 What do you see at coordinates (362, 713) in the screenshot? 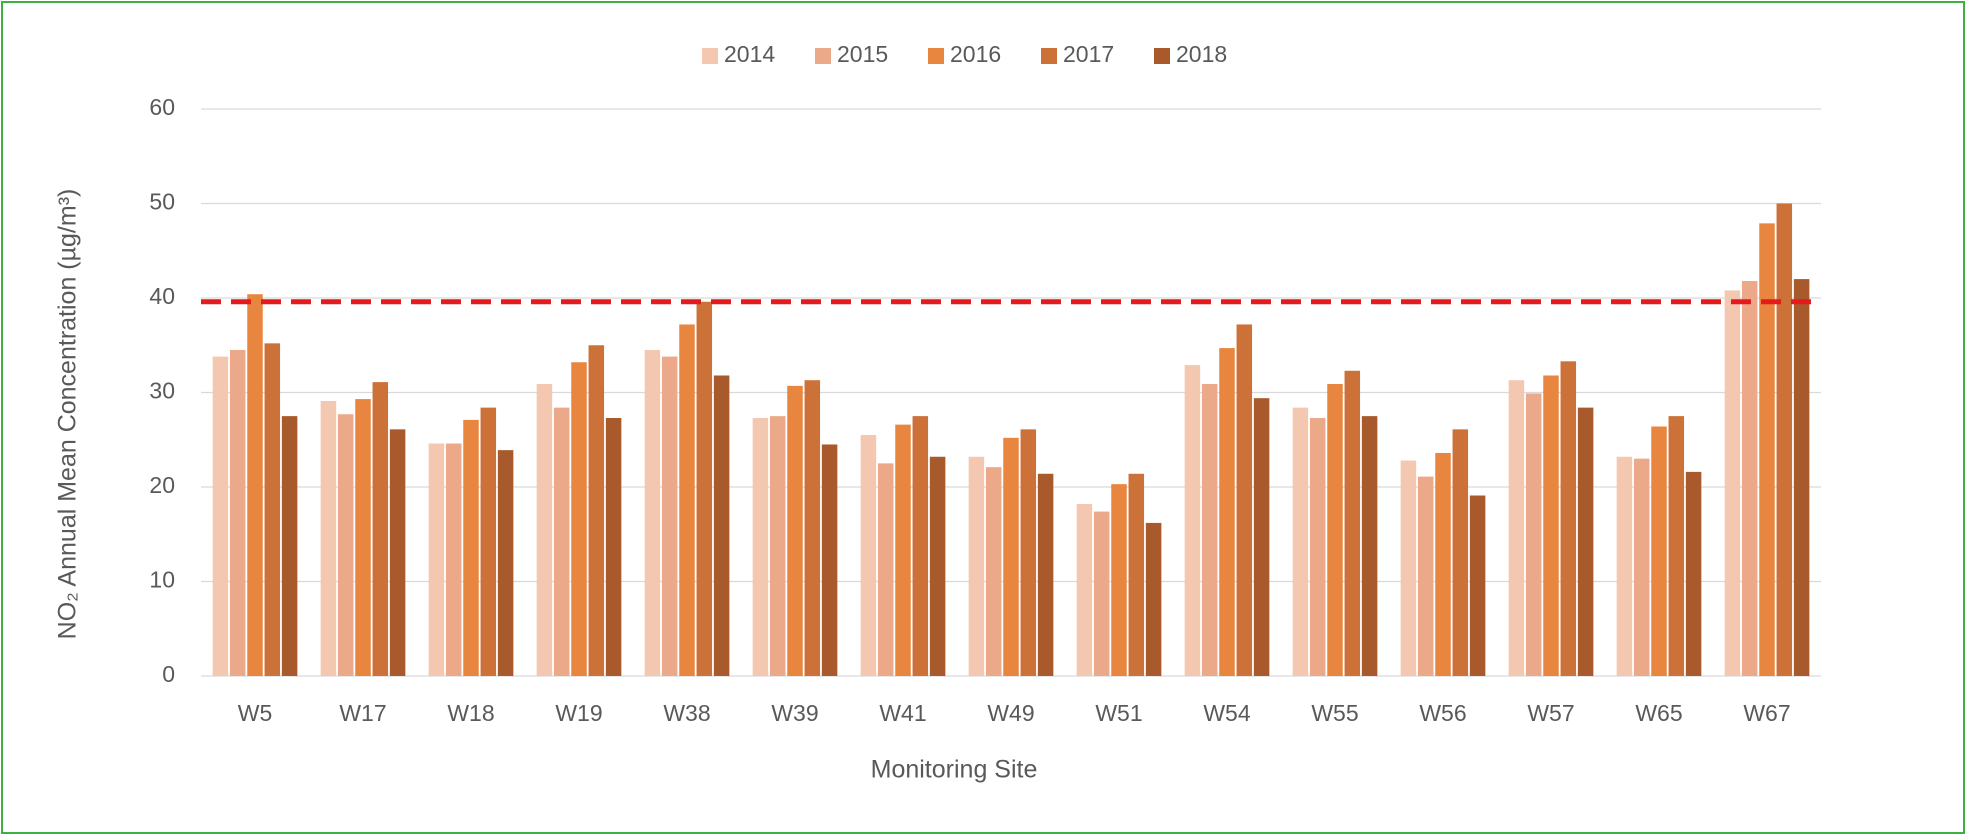
I see `x-tick-label: W17` at bounding box center [362, 713].